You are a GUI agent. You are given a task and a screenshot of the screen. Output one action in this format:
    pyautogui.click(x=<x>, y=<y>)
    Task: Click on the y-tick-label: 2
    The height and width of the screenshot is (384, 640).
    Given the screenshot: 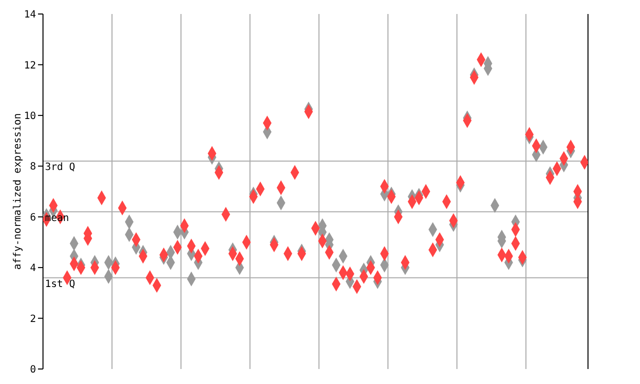 What is the action you would take?
    pyautogui.click(x=33, y=319)
    